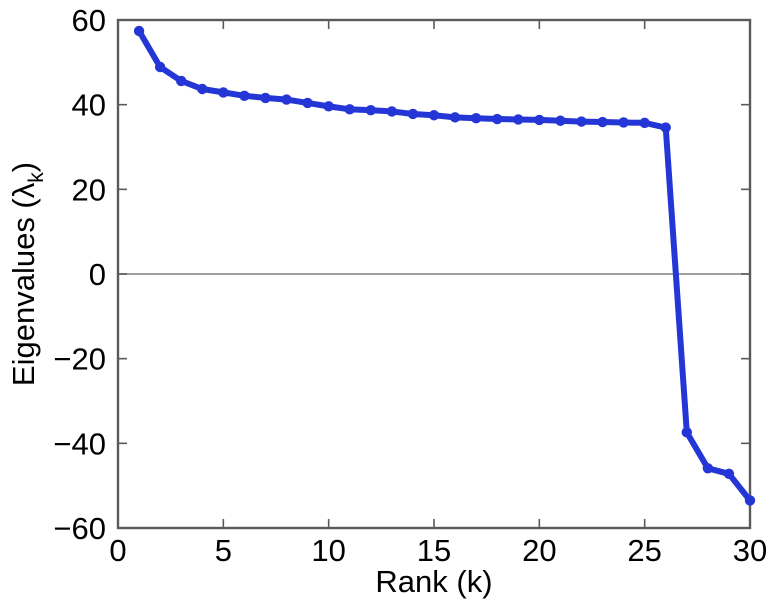  Describe the element at coordinates (79, 274) in the screenshot. I see `y-axis-tick-labels: −60 −40 −20 0 20 40 60` at that location.